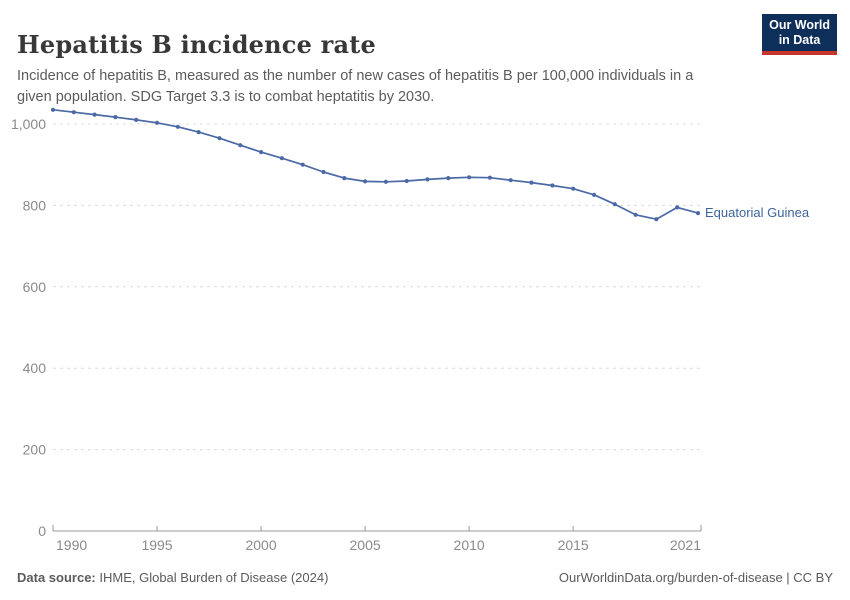  Describe the element at coordinates (799, 25) in the screenshot. I see `owid-logo-line1: Our World` at that location.